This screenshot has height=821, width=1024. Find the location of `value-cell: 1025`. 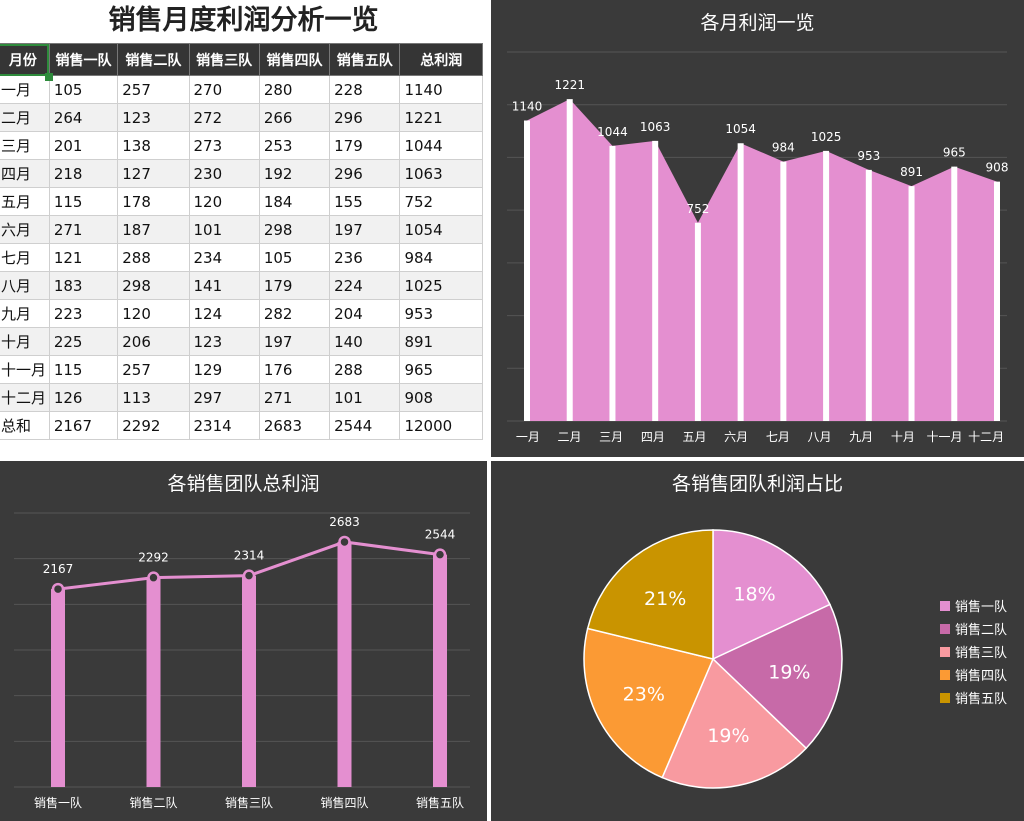

value-cell: 1025 is located at coordinates (441, 285).